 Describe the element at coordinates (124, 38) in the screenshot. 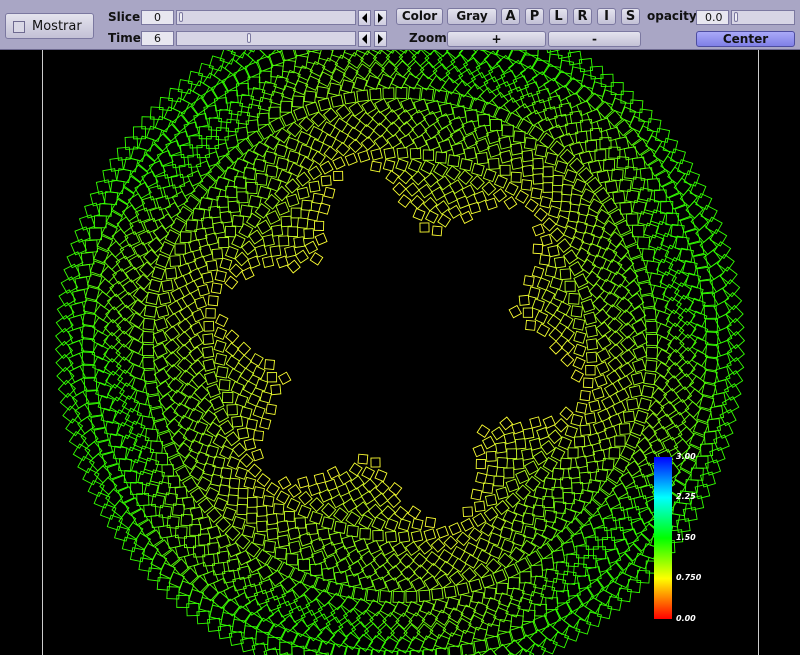

I see `time-label: Time` at that location.